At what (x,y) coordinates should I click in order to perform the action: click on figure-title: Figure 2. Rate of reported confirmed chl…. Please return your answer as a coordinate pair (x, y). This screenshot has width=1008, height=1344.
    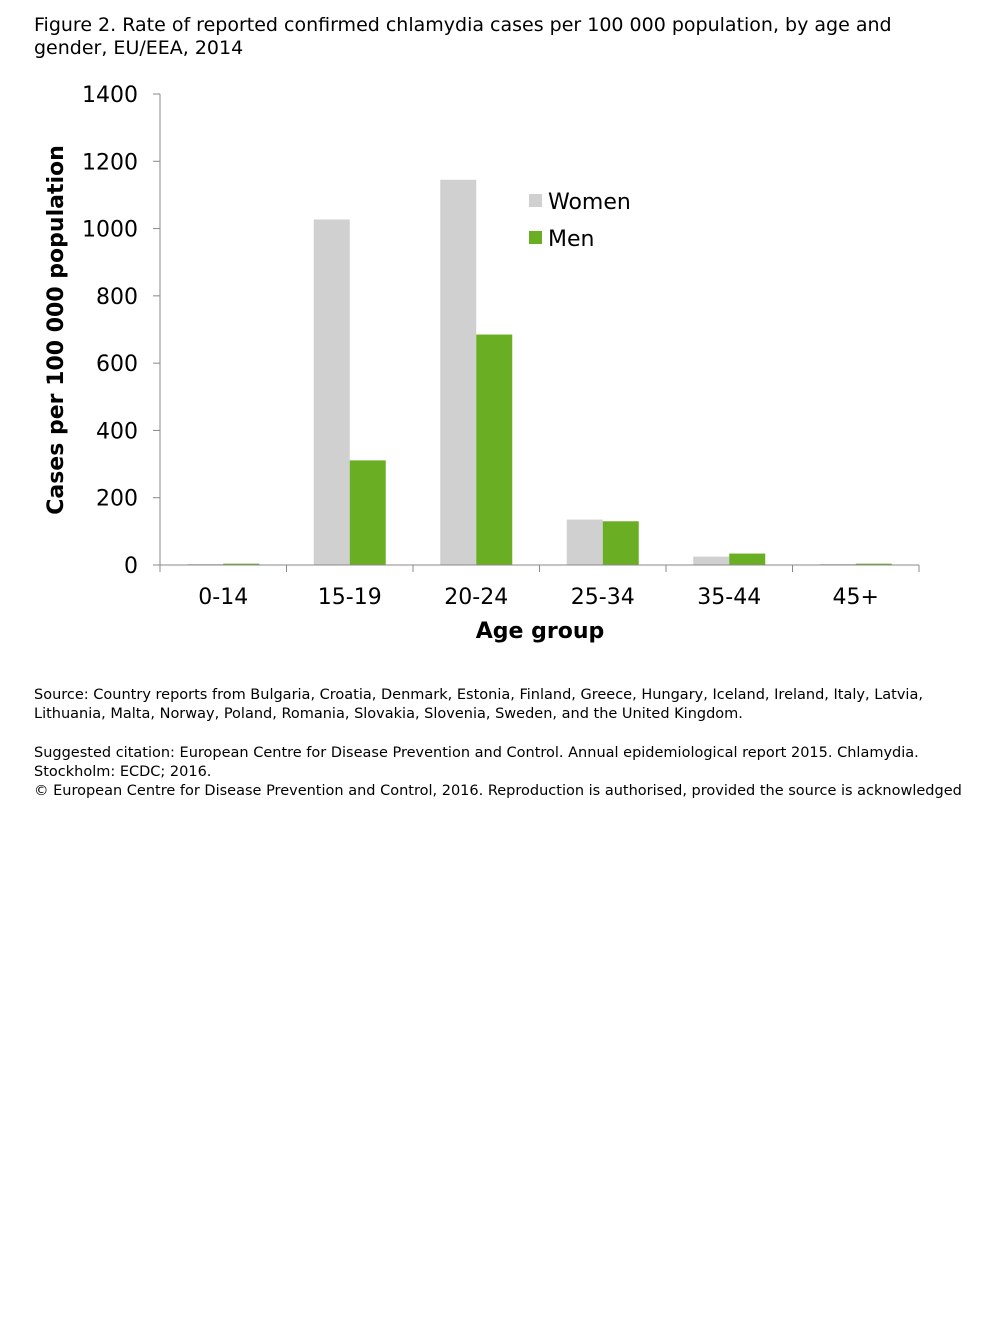
    Looking at the image, I should click on (504, 37).